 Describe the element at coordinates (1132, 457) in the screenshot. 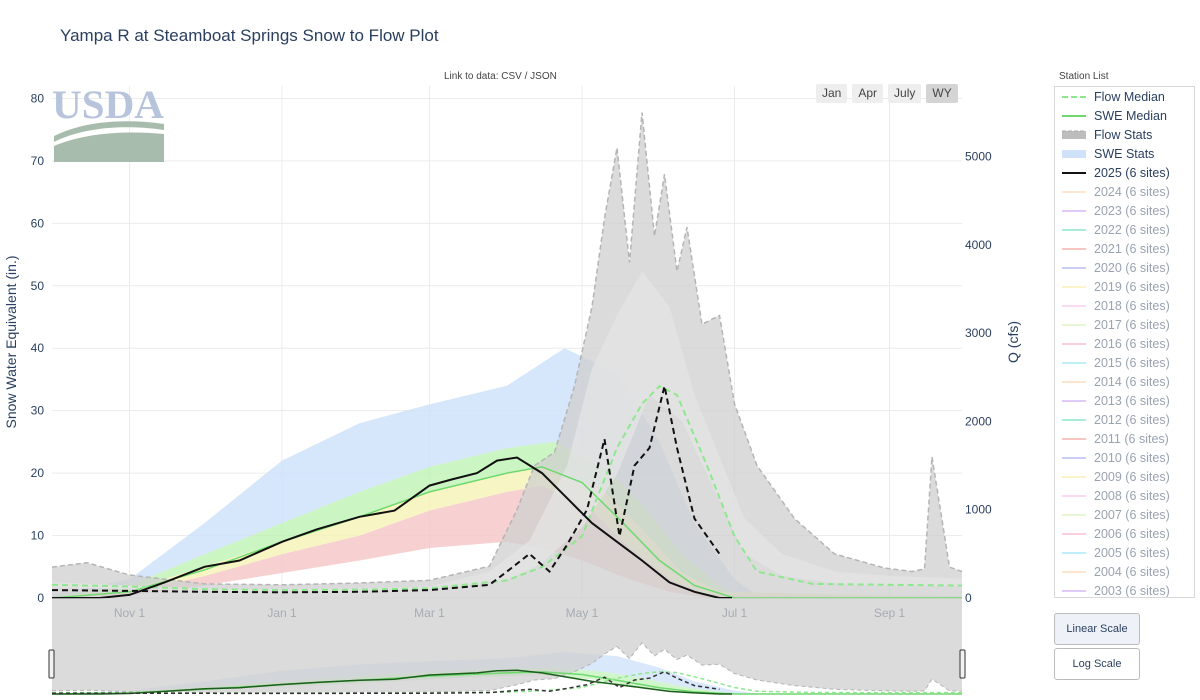

I see `legend-label: 2010 (6 sites)` at that location.